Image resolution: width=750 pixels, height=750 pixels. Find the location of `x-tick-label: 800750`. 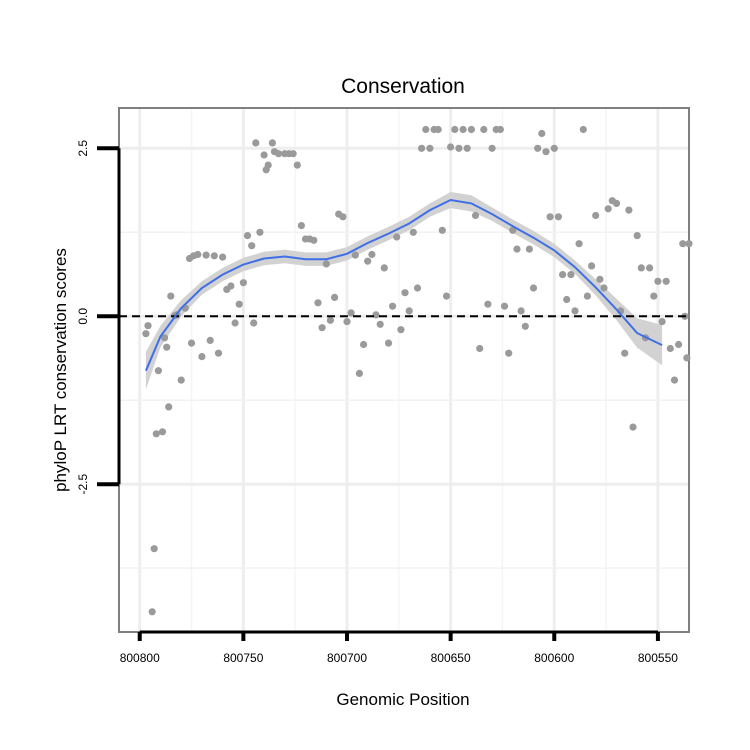

x-tick-label: 800750 is located at coordinates (243, 658).